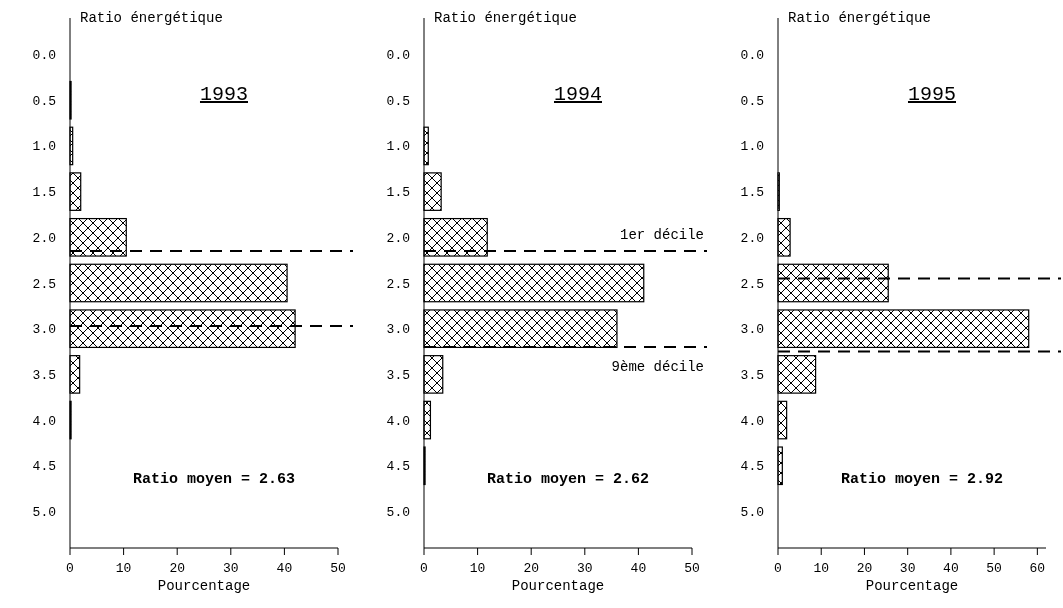 Image resolution: width=1063 pixels, height=608 pixels. What do you see at coordinates (578, 94) in the screenshot?
I see `text: 1994` at bounding box center [578, 94].